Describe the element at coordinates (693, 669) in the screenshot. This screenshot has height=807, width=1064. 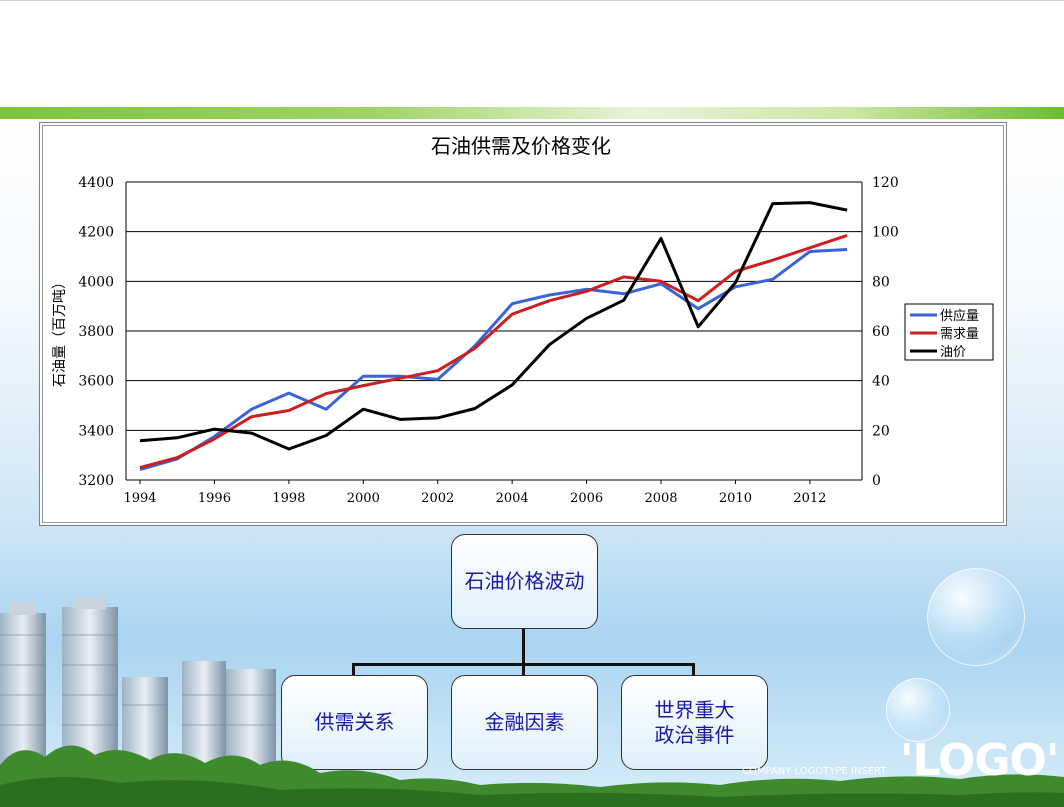
I see `connector-right-down` at that location.